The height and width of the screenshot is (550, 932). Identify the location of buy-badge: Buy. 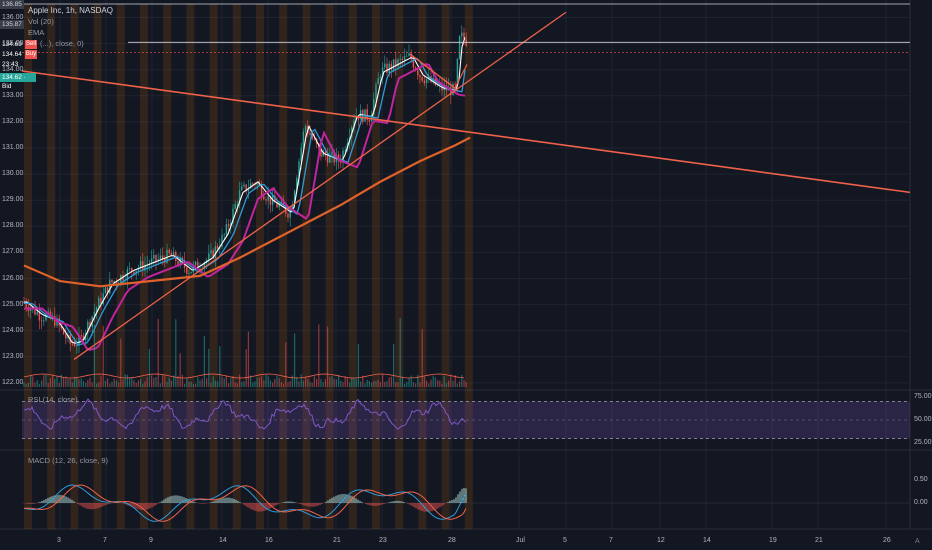
(31, 54).